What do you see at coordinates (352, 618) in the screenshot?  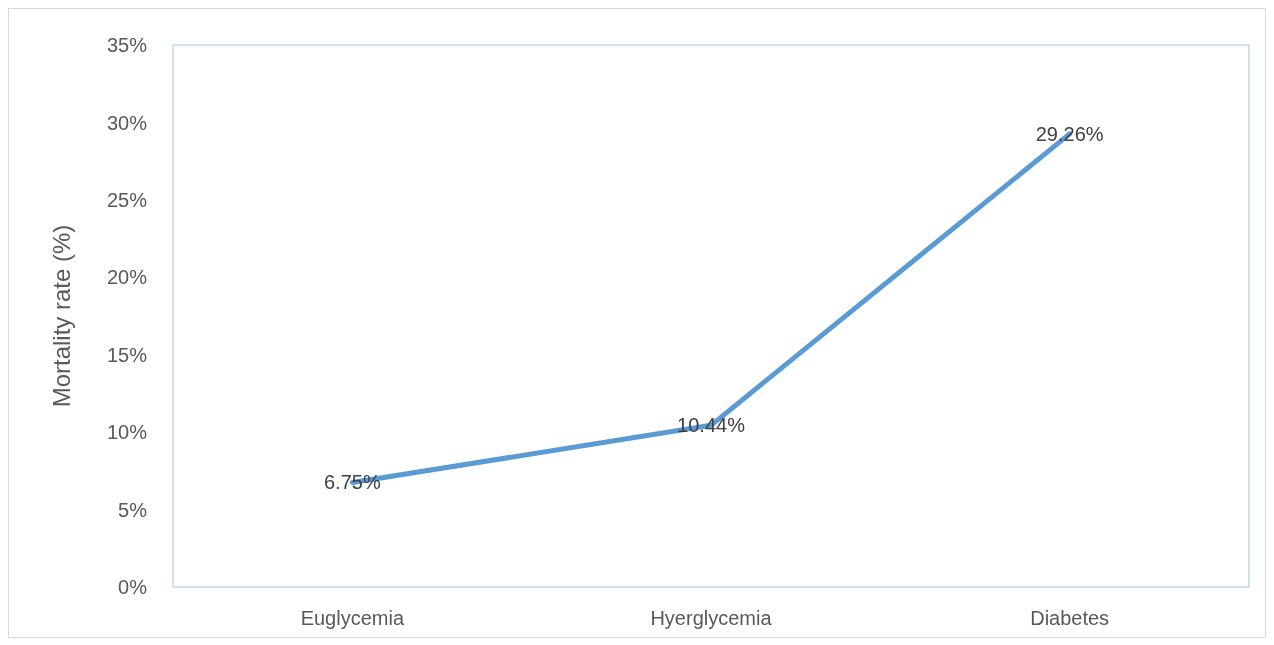 I see `x-tick-label: Euglycemia` at bounding box center [352, 618].